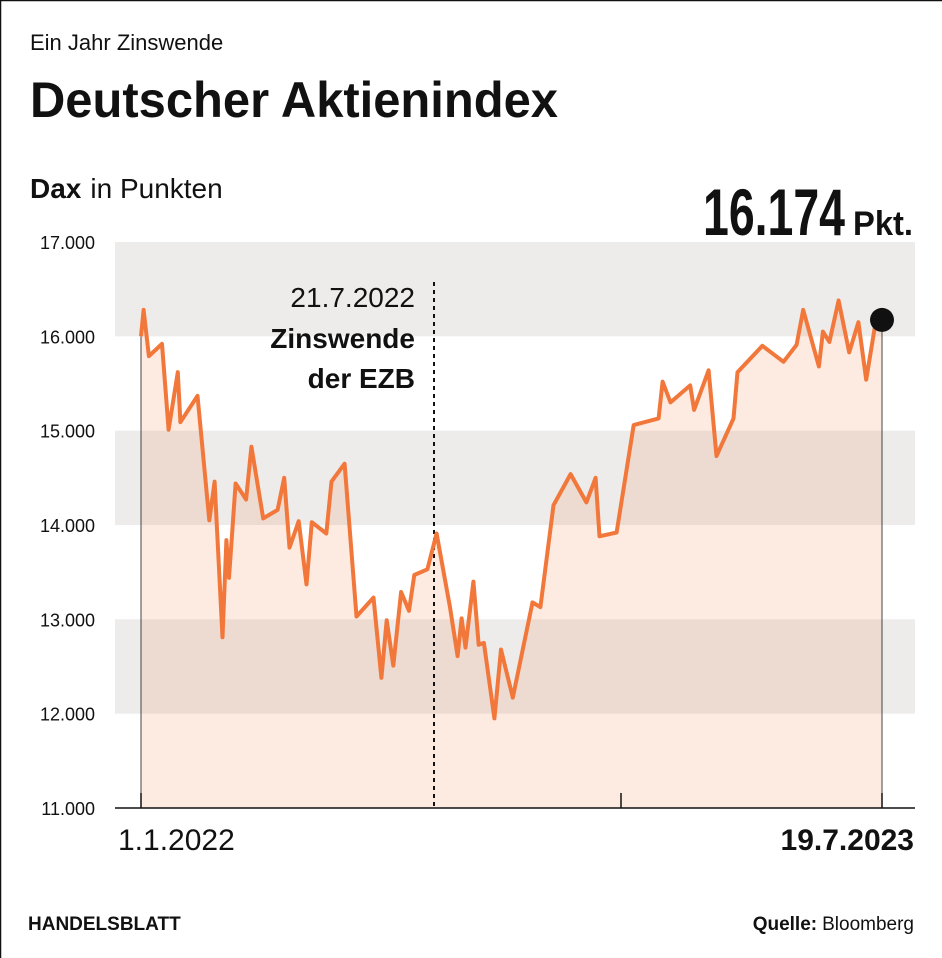  Describe the element at coordinates (882, 319) in the screenshot. I see `last-point` at that location.